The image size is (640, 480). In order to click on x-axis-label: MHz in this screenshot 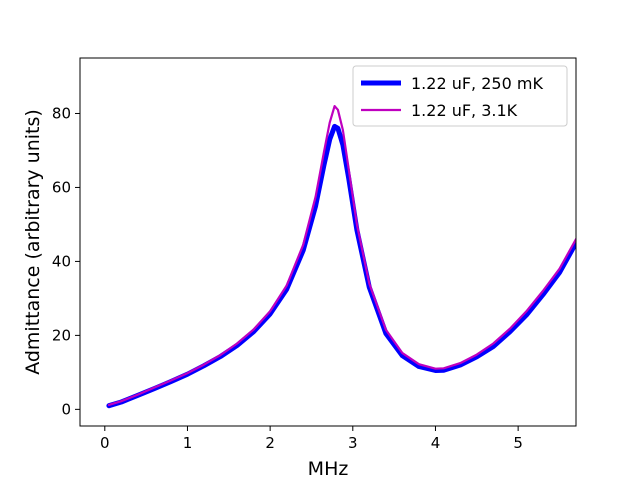, I will do `click(328, 469)`.